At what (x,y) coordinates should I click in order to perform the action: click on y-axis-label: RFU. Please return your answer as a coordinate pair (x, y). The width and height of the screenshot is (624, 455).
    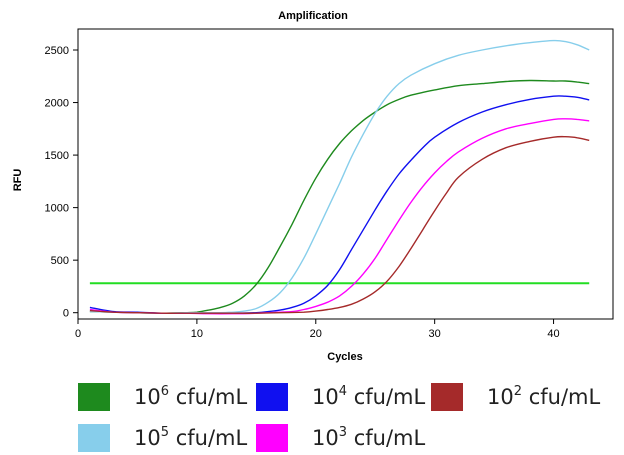
    Looking at the image, I should click on (18, 180).